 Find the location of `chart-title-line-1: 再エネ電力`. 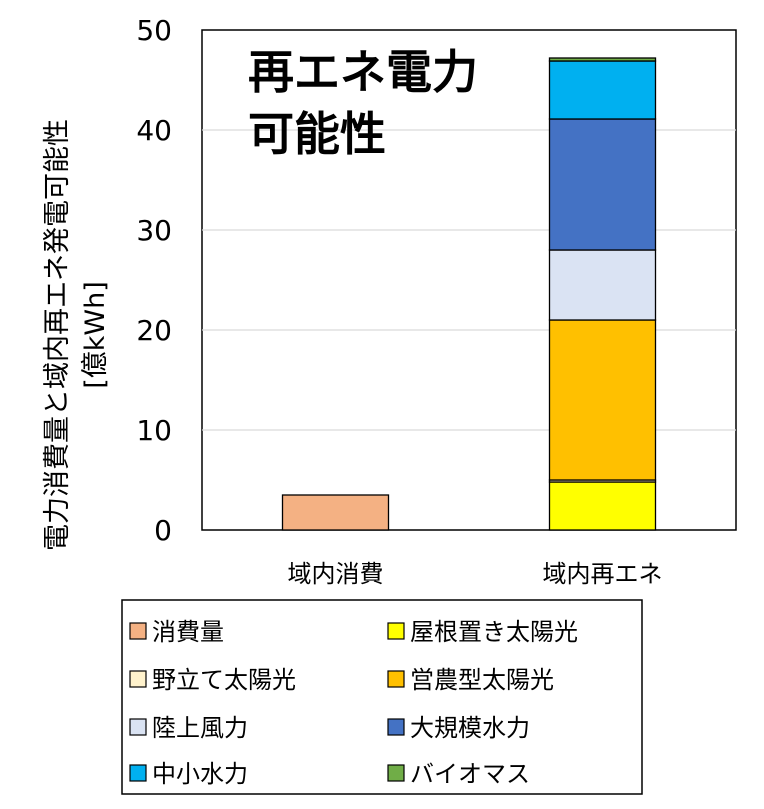

chart-title-line-1: 再エネ電力 is located at coordinates (363, 72).